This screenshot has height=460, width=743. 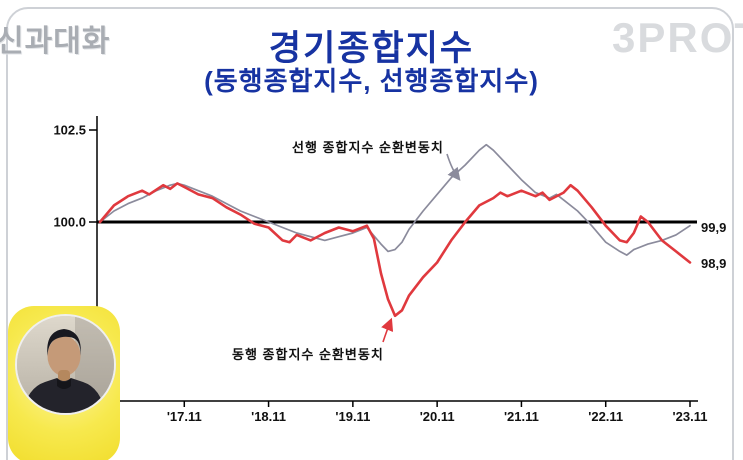 I want to click on leading-index-end-value: 99,9, so click(x=714, y=227).